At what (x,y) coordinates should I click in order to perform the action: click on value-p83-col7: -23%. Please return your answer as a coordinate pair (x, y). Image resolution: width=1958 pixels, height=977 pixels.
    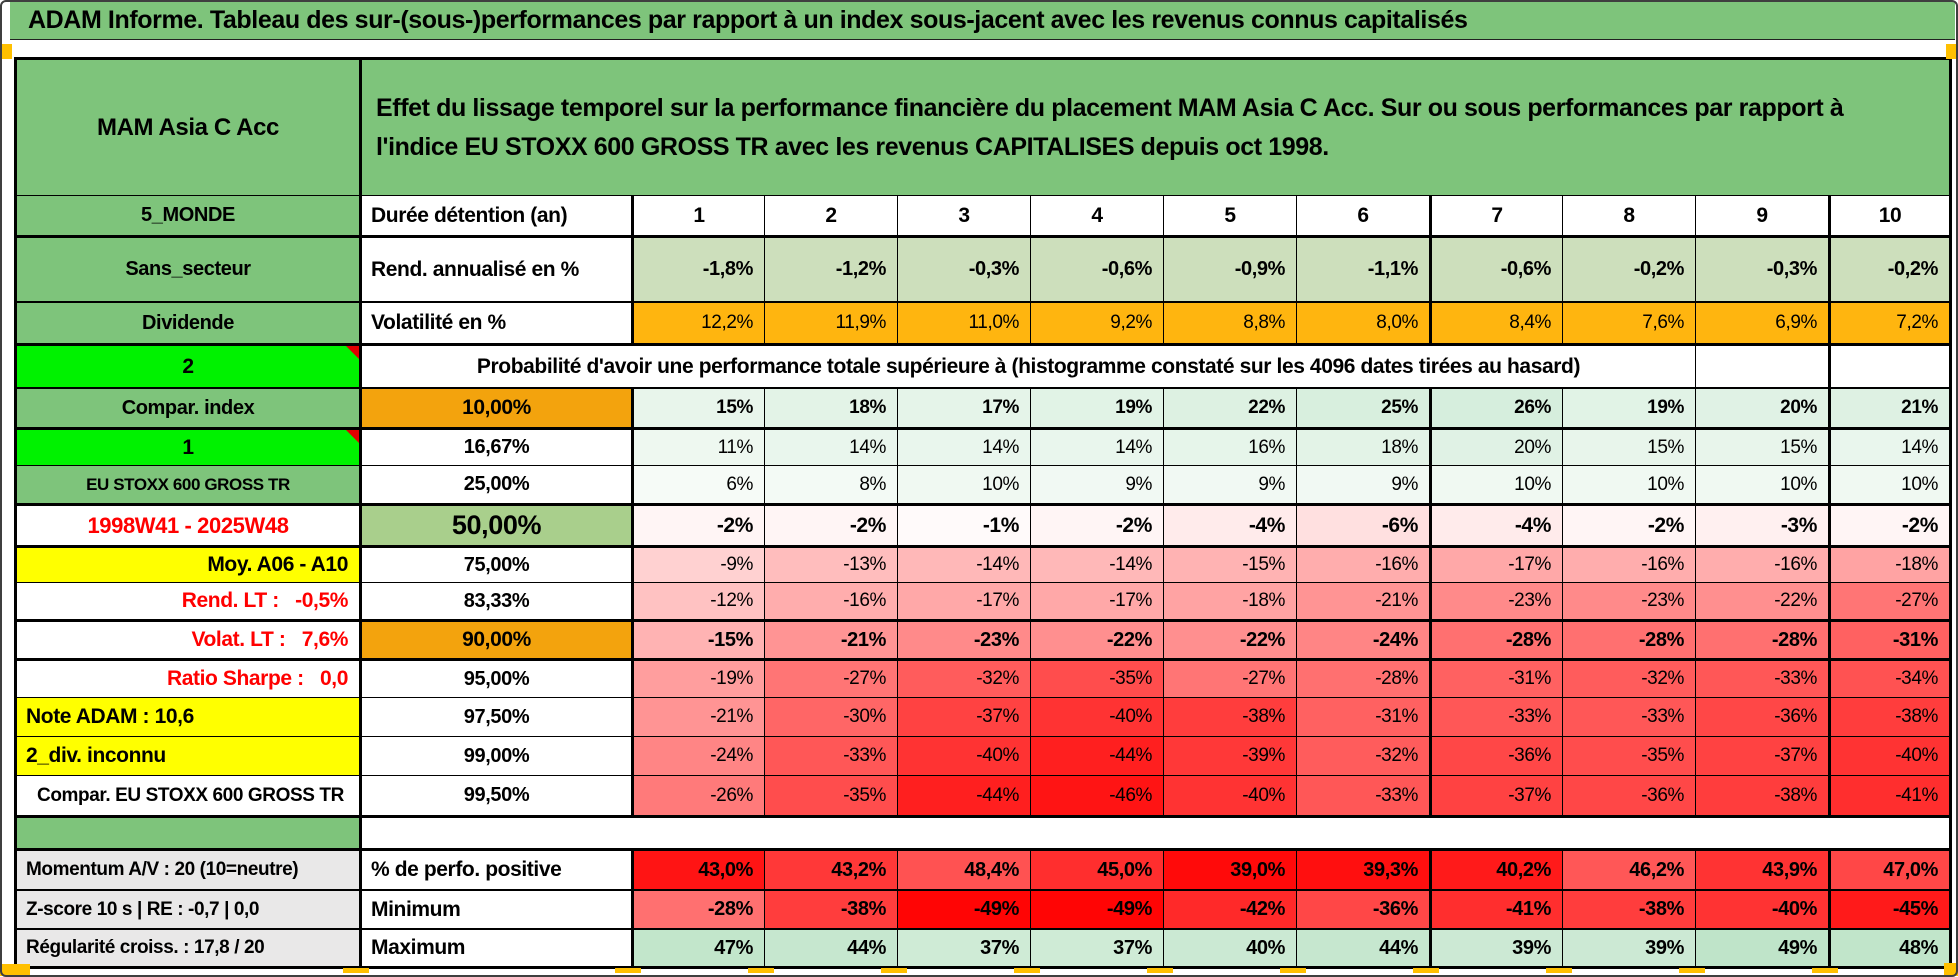
    Looking at the image, I should click on (1495, 600).